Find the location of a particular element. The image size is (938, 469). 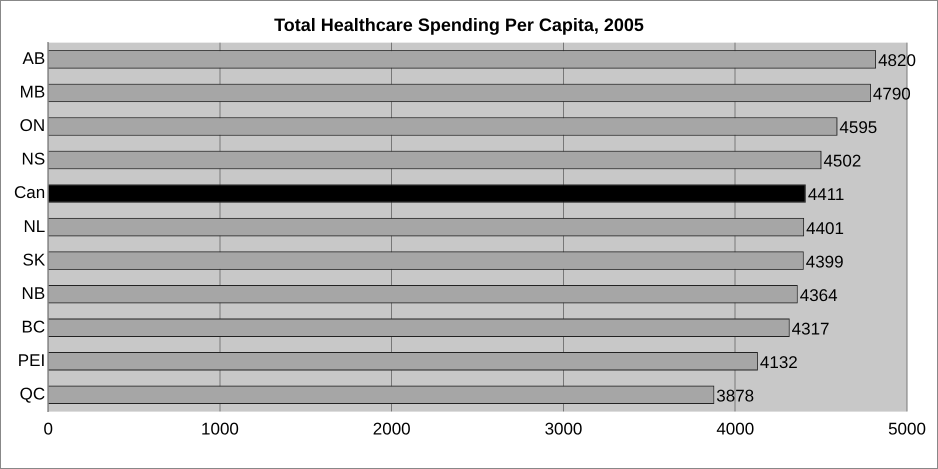

y-tick-label: QC is located at coordinates (33, 394).